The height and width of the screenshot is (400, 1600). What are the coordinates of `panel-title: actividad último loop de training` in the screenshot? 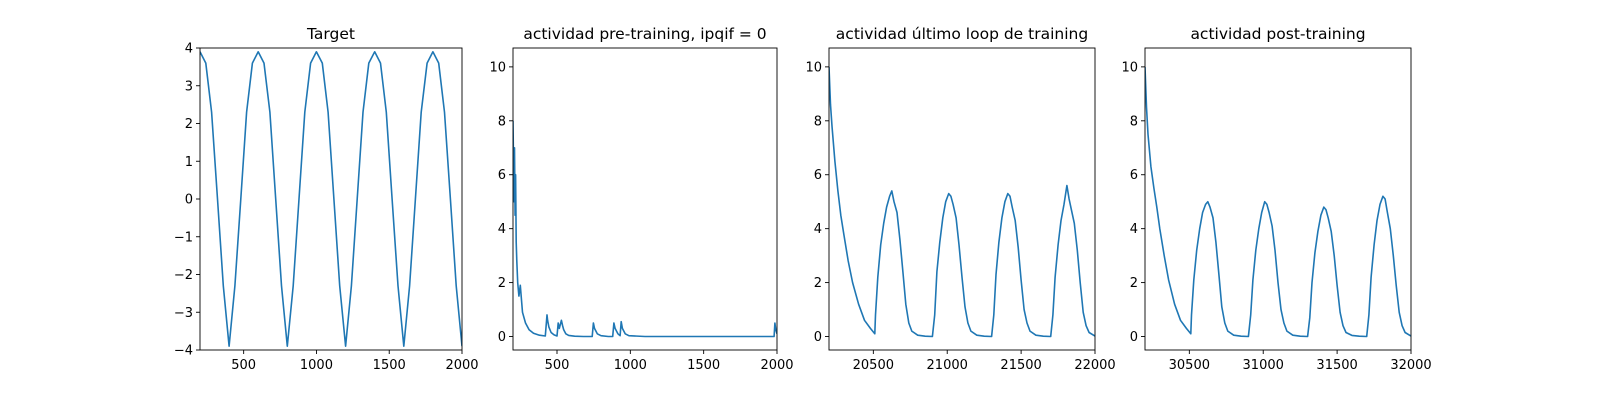 It's located at (962, 34).